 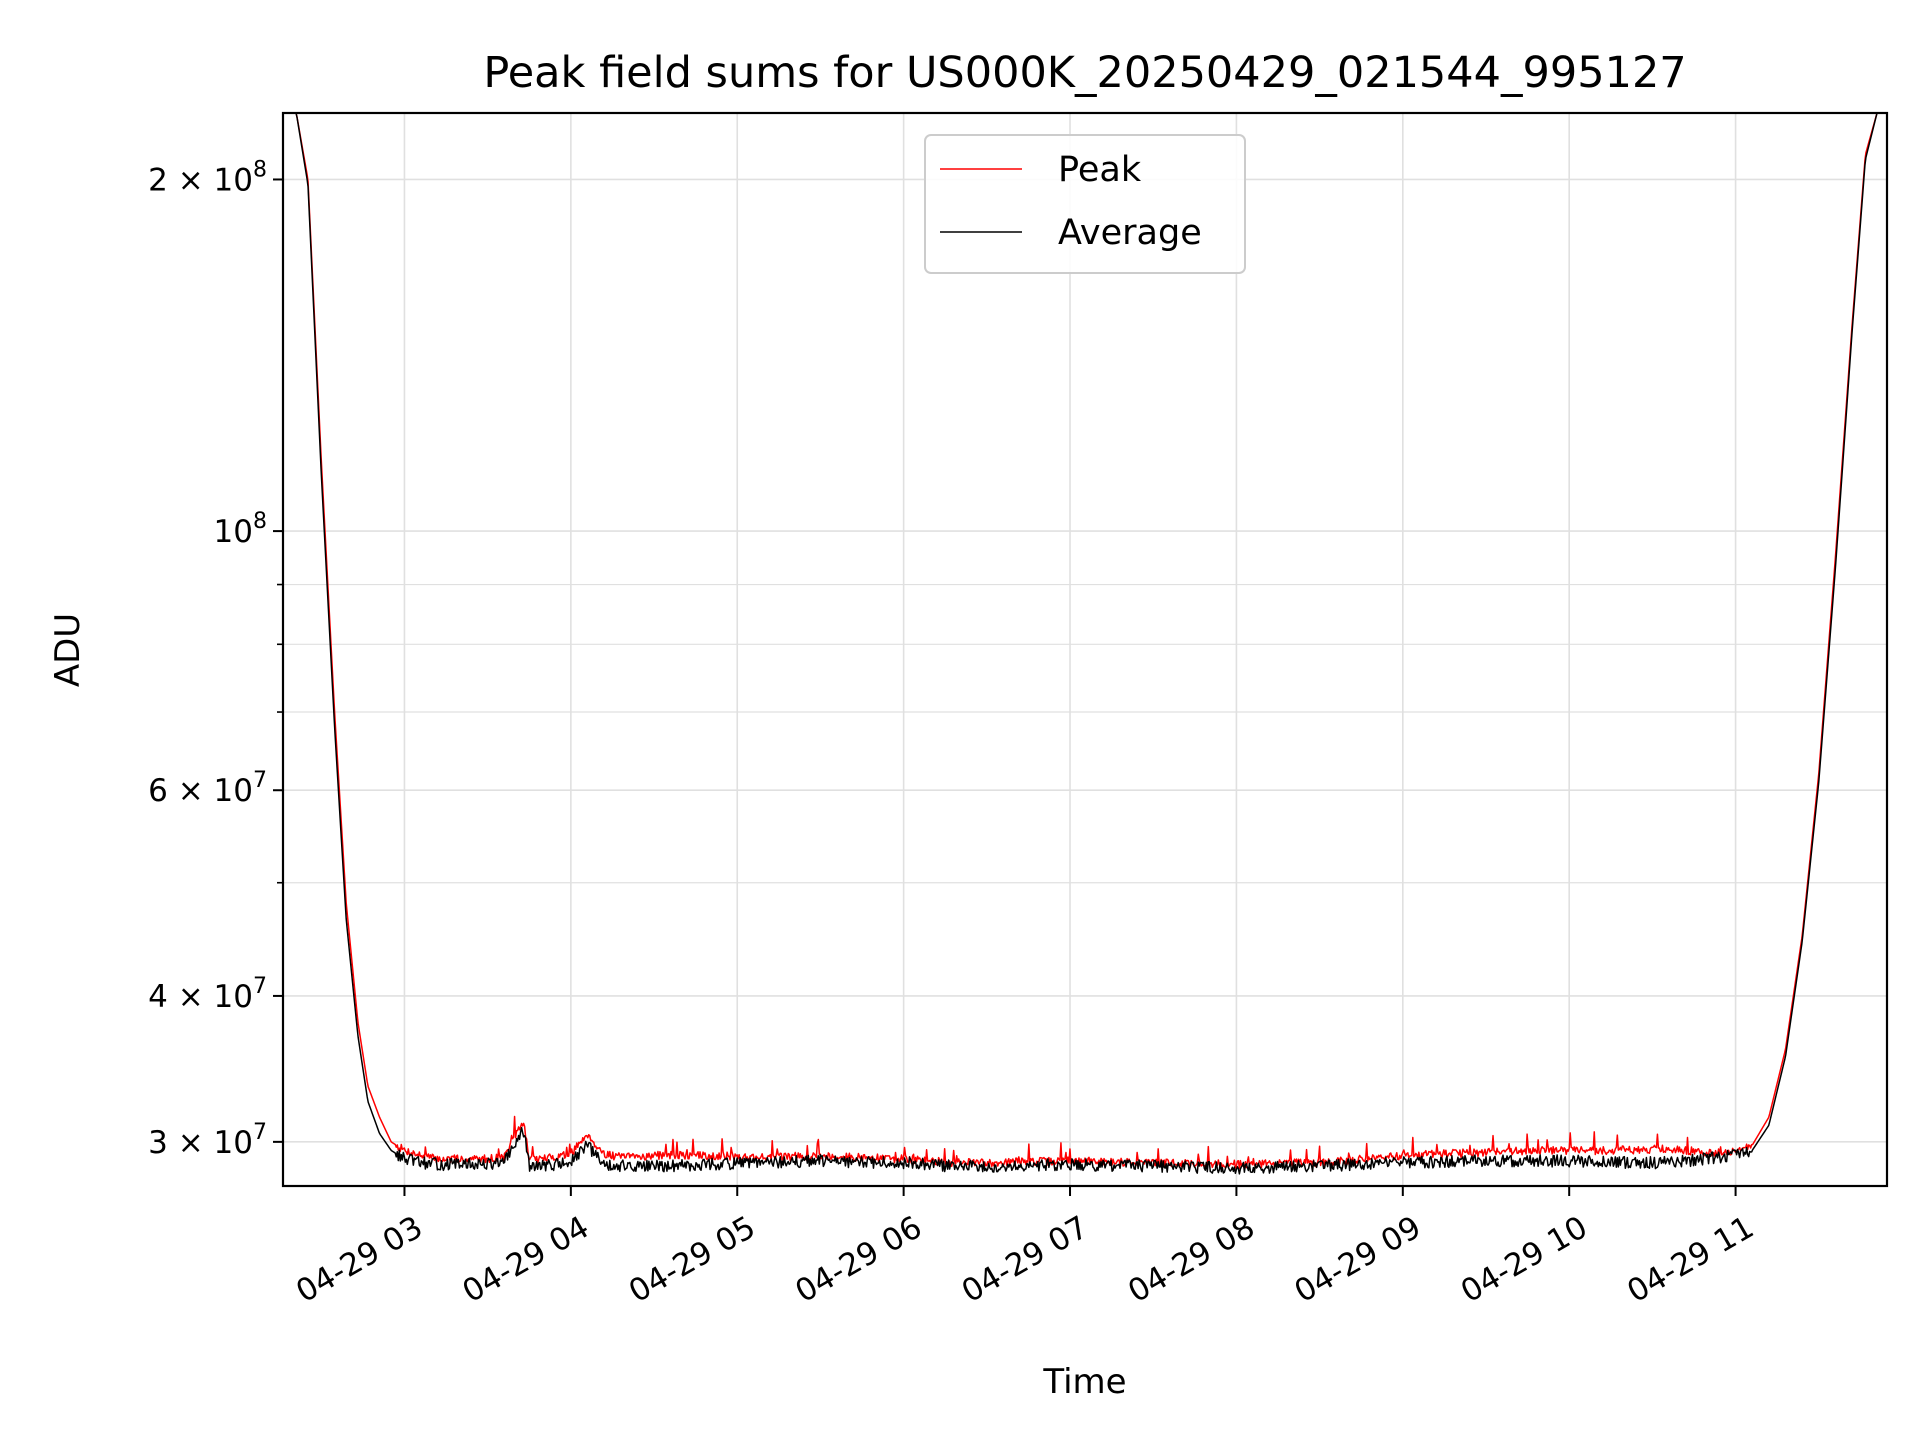 What do you see at coordinates (207, 788) in the screenshot?
I see `y-tick-label: 6 × 107` at bounding box center [207, 788].